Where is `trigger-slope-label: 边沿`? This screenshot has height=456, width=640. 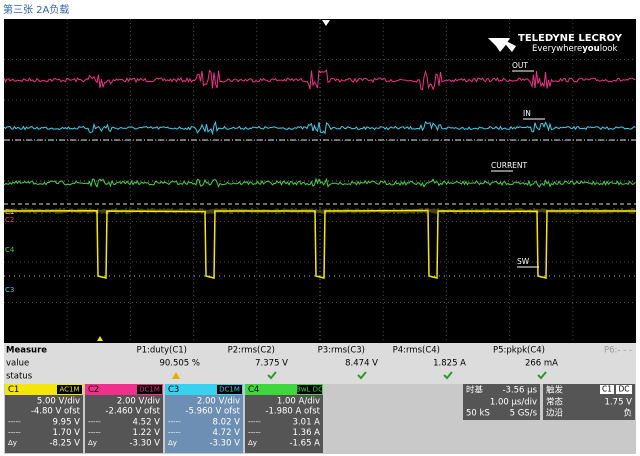 trigger-slope-label: 边沿 is located at coordinates (555, 413).